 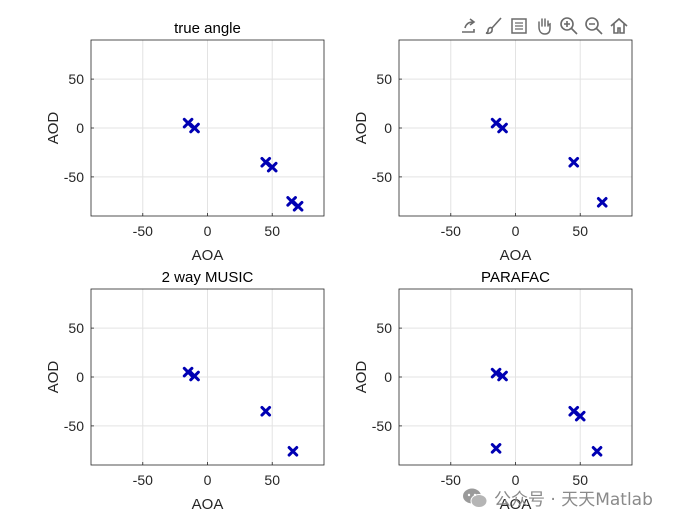 What do you see at coordinates (207, 28) in the screenshot?
I see `chart-title: true angle` at bounding box center [207, 28].